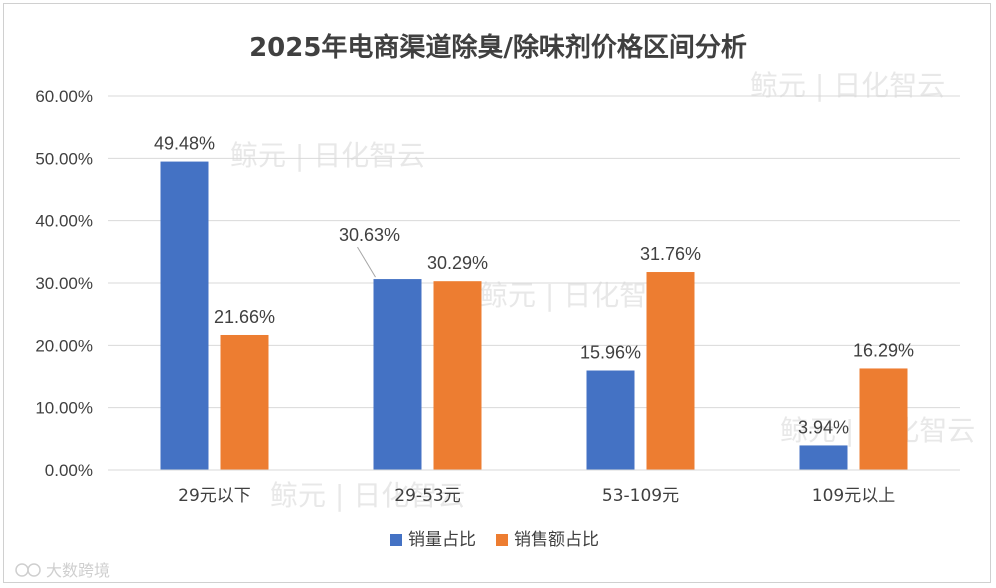 The image size is (996, 588). Describe the element at coordinates (853, 496) in the screenshot. I see `x-tick-label: 109元以上` at that location.